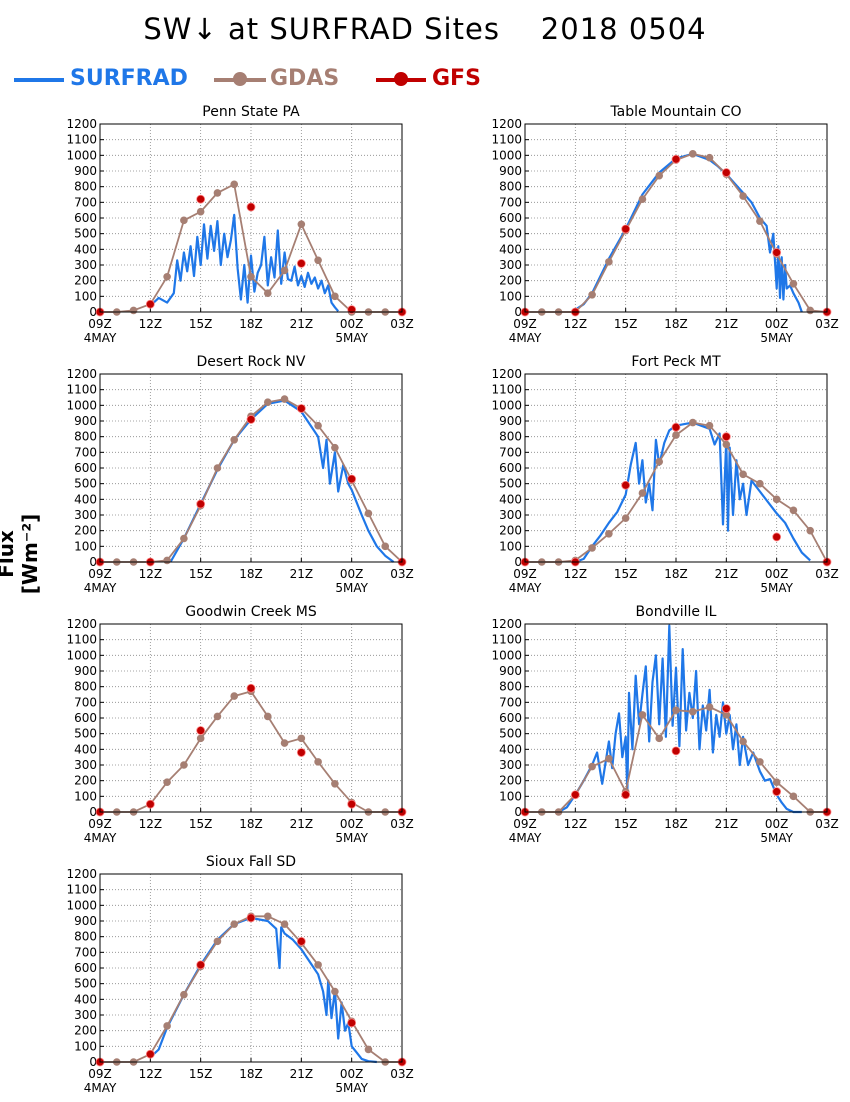 The height and width of the screenshot is (1102, 850). Describe the element at coordinates (251, 862) in the screenshot. I see `panel-title: Sioux Fall SD` at that location.